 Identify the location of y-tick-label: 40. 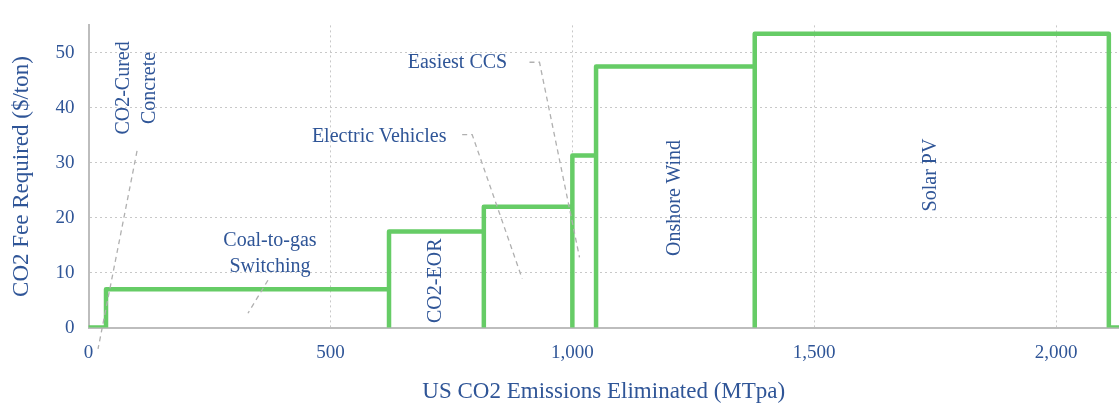
(65, 106).